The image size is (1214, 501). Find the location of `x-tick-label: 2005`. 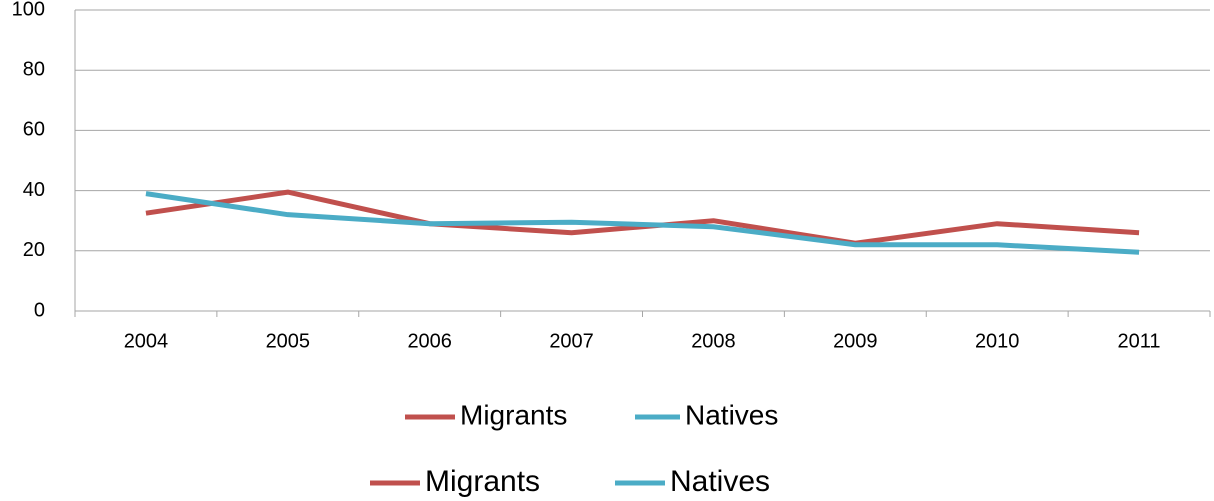

x-tick-label: 2005 is located at coordinates (288, 341).